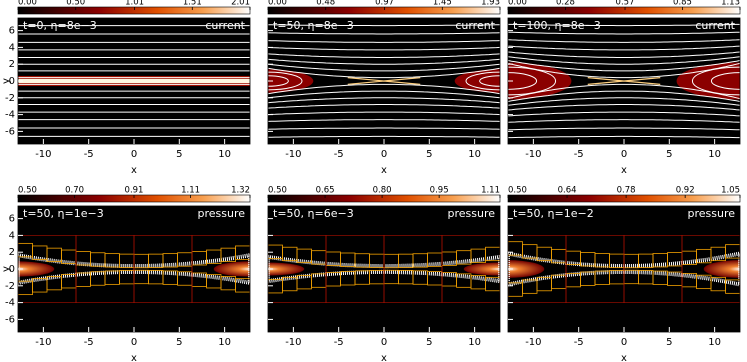  I want to click on colorbar-label: 1.93, so click(490, 4).